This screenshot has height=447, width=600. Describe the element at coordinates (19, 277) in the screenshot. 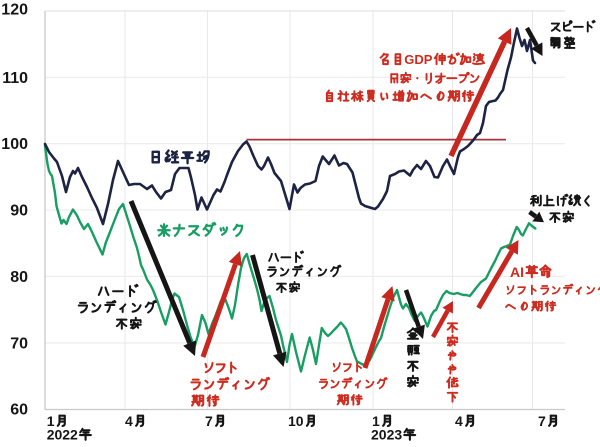

I see `svg-text: 80` at that location.